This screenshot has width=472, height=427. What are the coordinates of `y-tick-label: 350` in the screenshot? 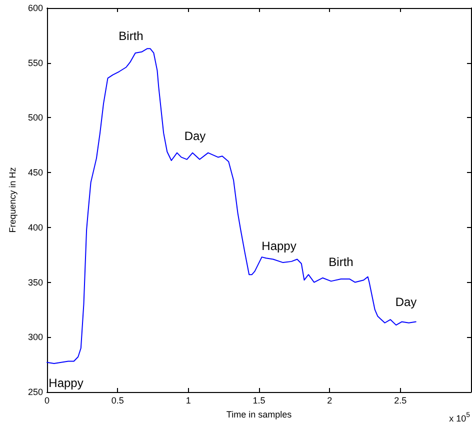 It's located at (35, 282).